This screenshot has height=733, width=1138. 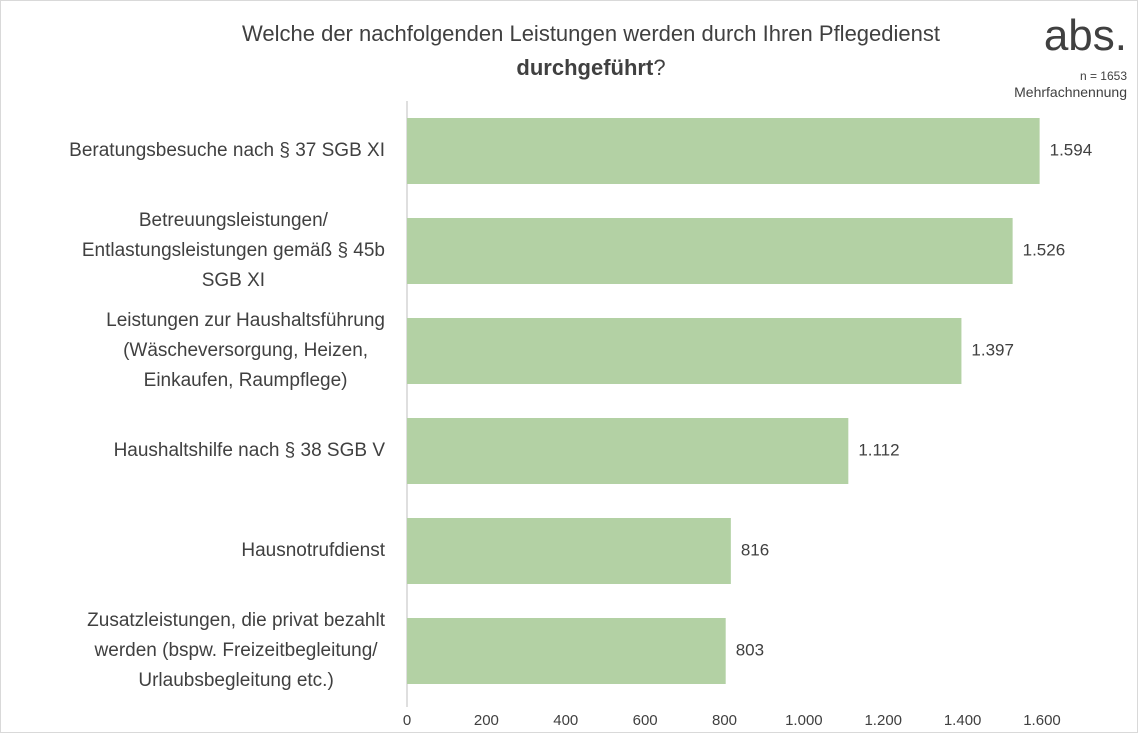 What do you see at coordinates (1071, 149) in the screenshot?
I see `value-label: 1.594` at bounding box center [1071, 149].